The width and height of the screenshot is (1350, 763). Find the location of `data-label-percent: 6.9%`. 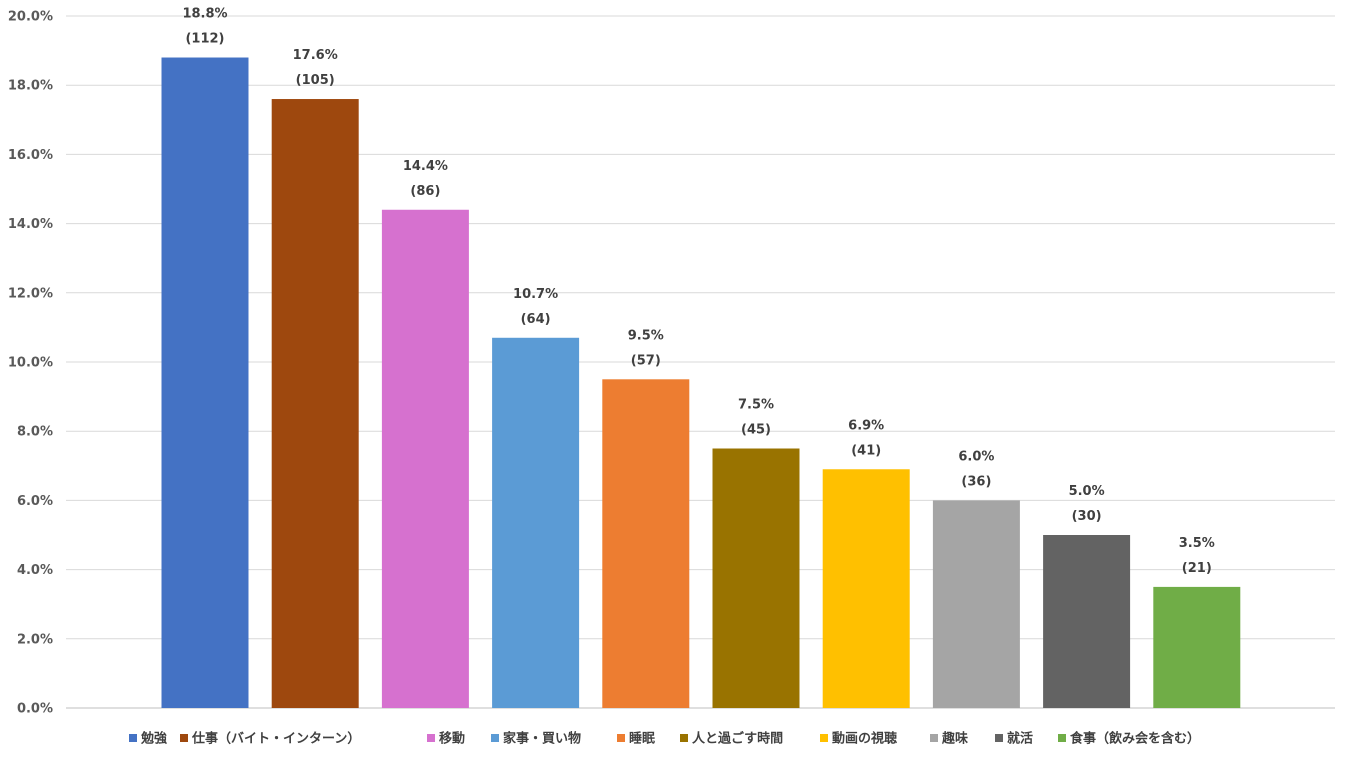

data-label-percent: 6.9% is located at coordinates (866, 425).